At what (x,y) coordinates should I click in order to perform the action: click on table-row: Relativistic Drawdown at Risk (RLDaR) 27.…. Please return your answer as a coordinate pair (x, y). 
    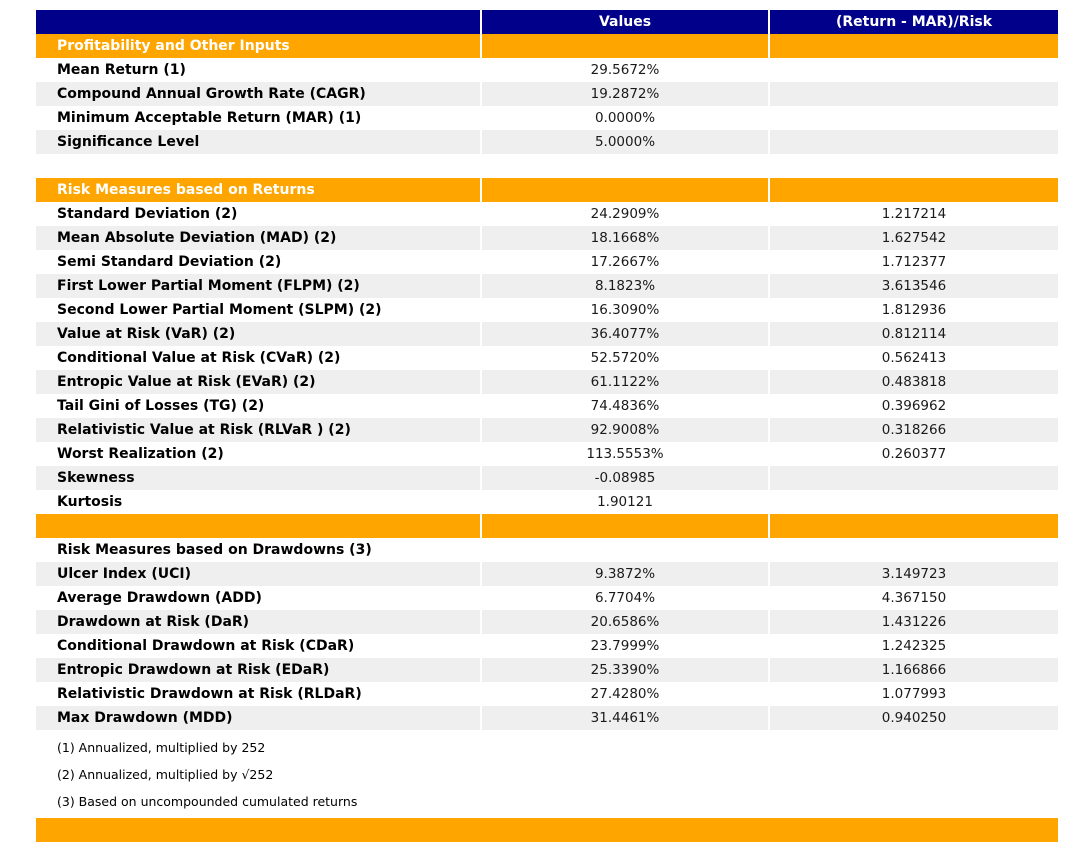
    Looking at the image, I should click on (547, 694).